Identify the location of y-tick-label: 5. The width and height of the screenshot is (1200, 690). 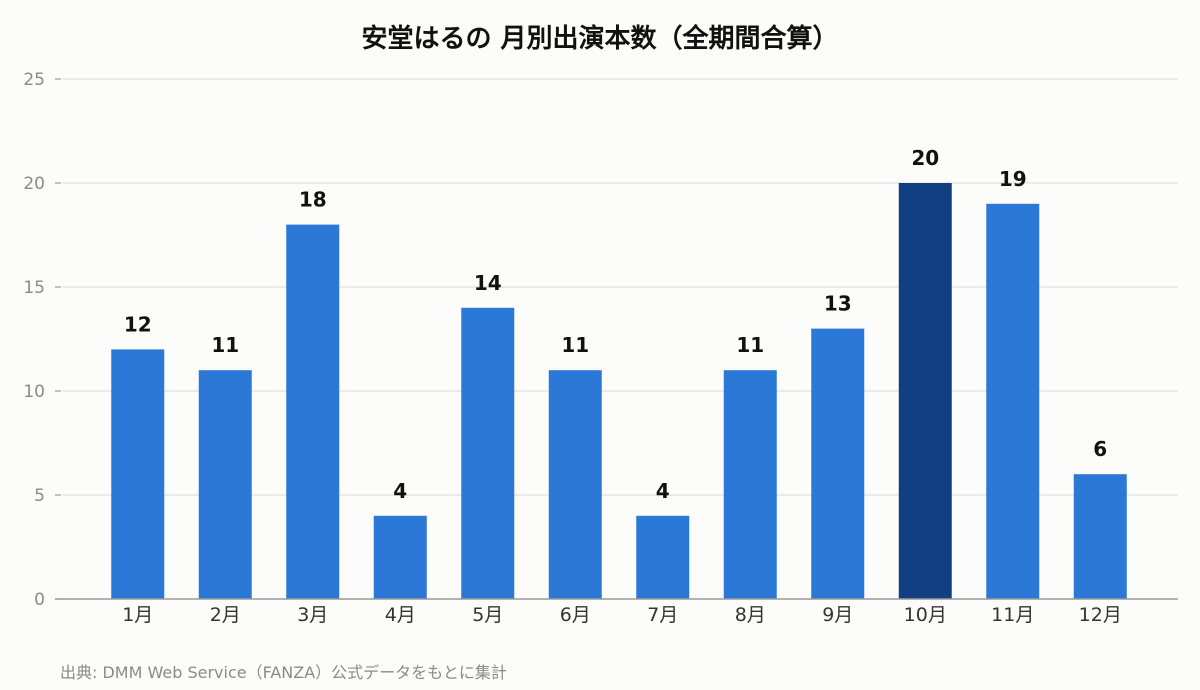
(39, 496).